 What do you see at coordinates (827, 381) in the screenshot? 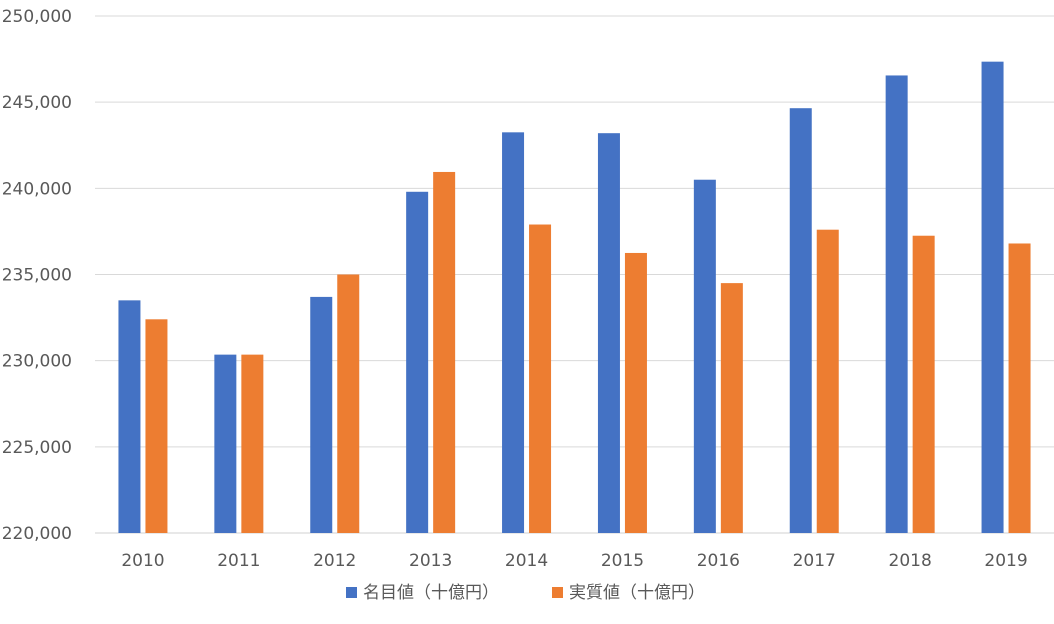
I see `bar-real-2017` at bounding box center [827, 381].